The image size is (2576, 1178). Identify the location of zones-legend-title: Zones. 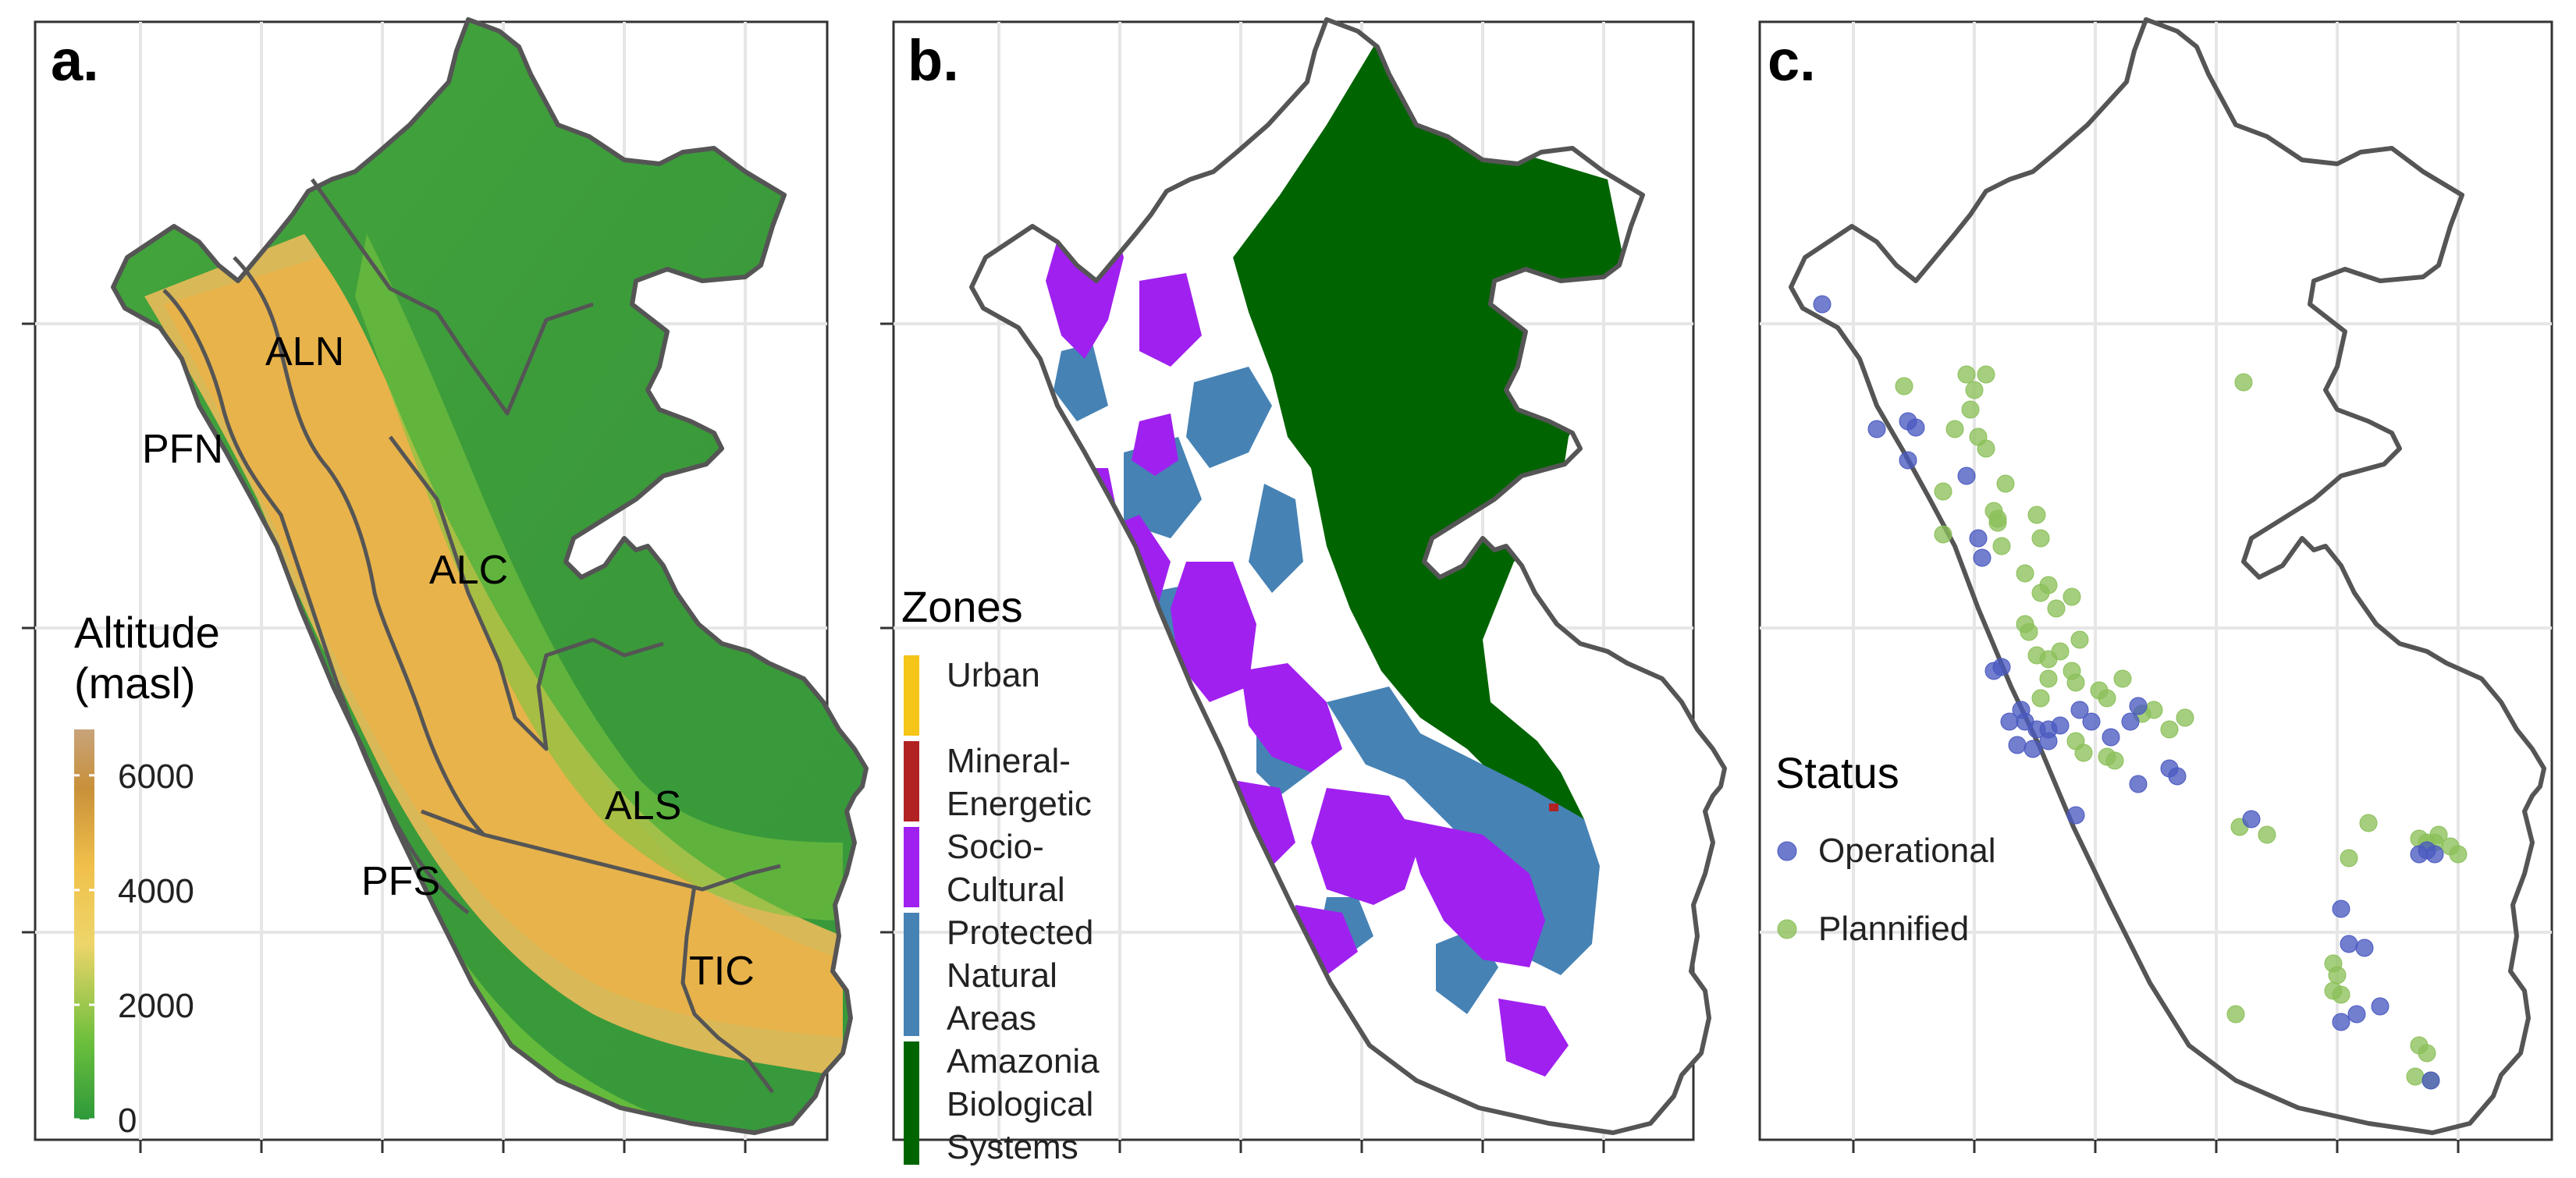
(962, 606).